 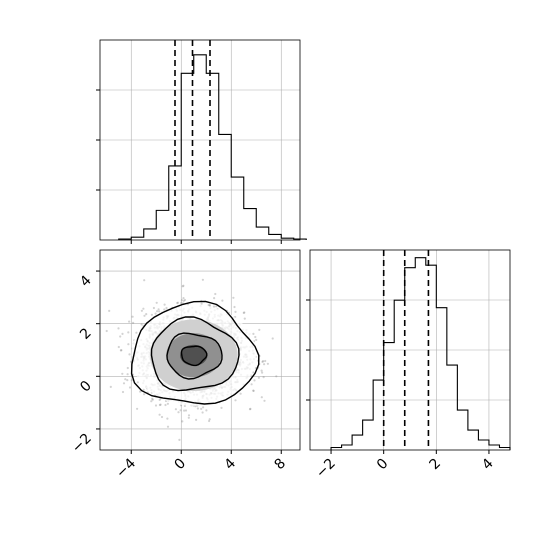 I want to click on density-core-fill, so click(x=194, y=355).